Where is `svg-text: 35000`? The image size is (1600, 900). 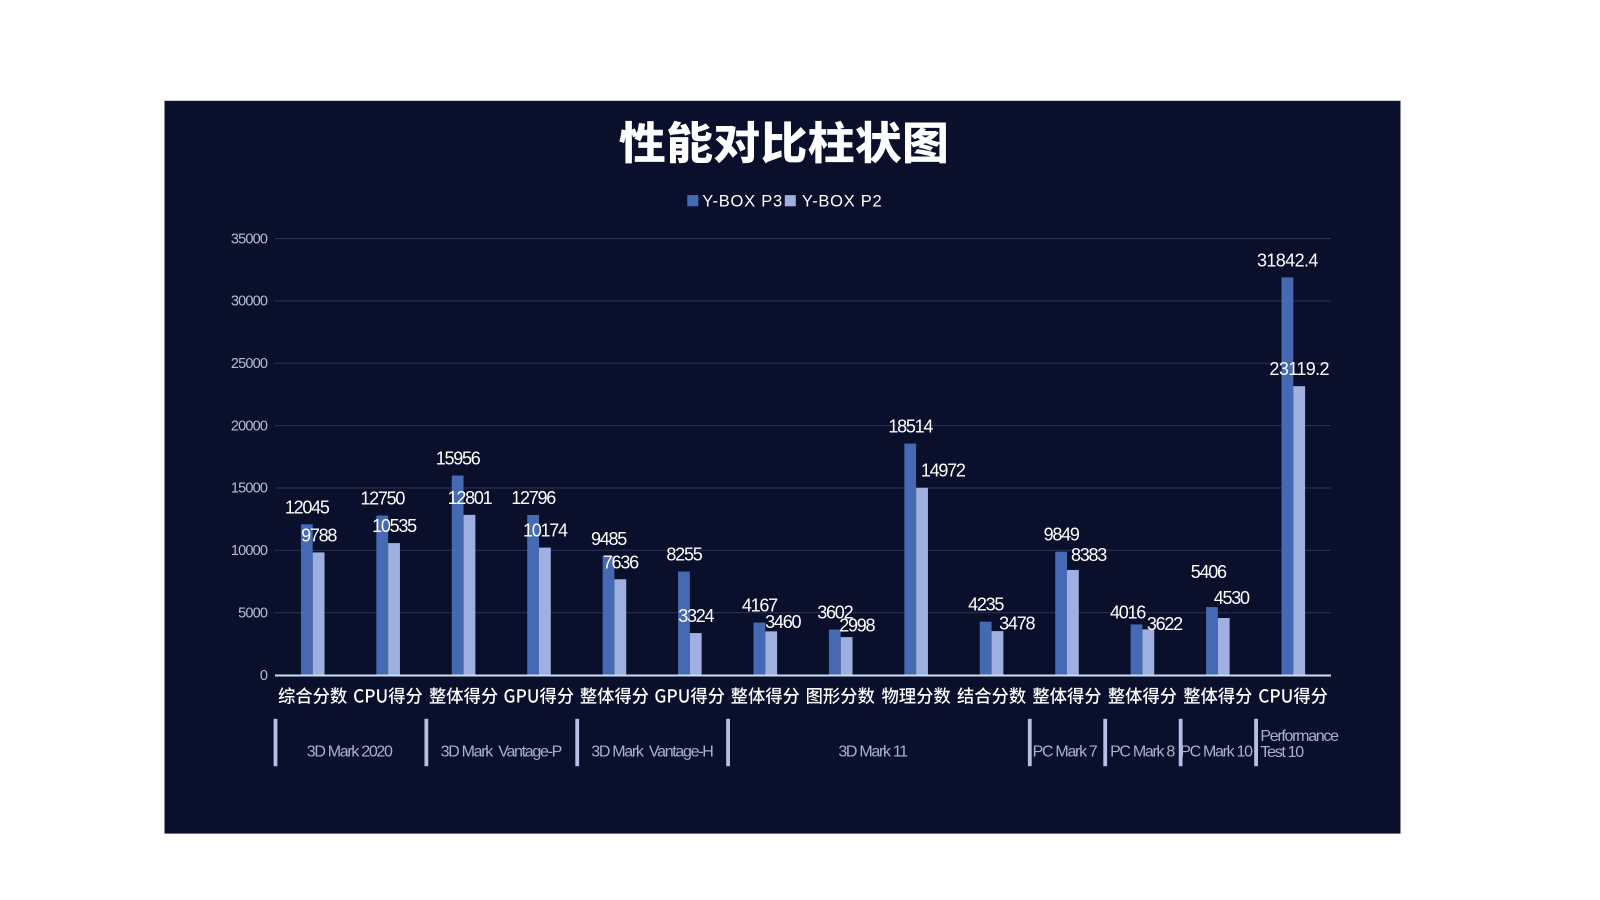 svg-text: 35000 is located at coordinates (249, 239).